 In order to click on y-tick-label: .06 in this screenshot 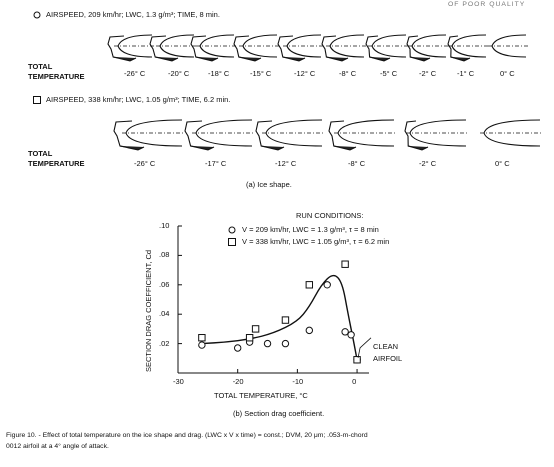, I will do `click(164, 284)`.